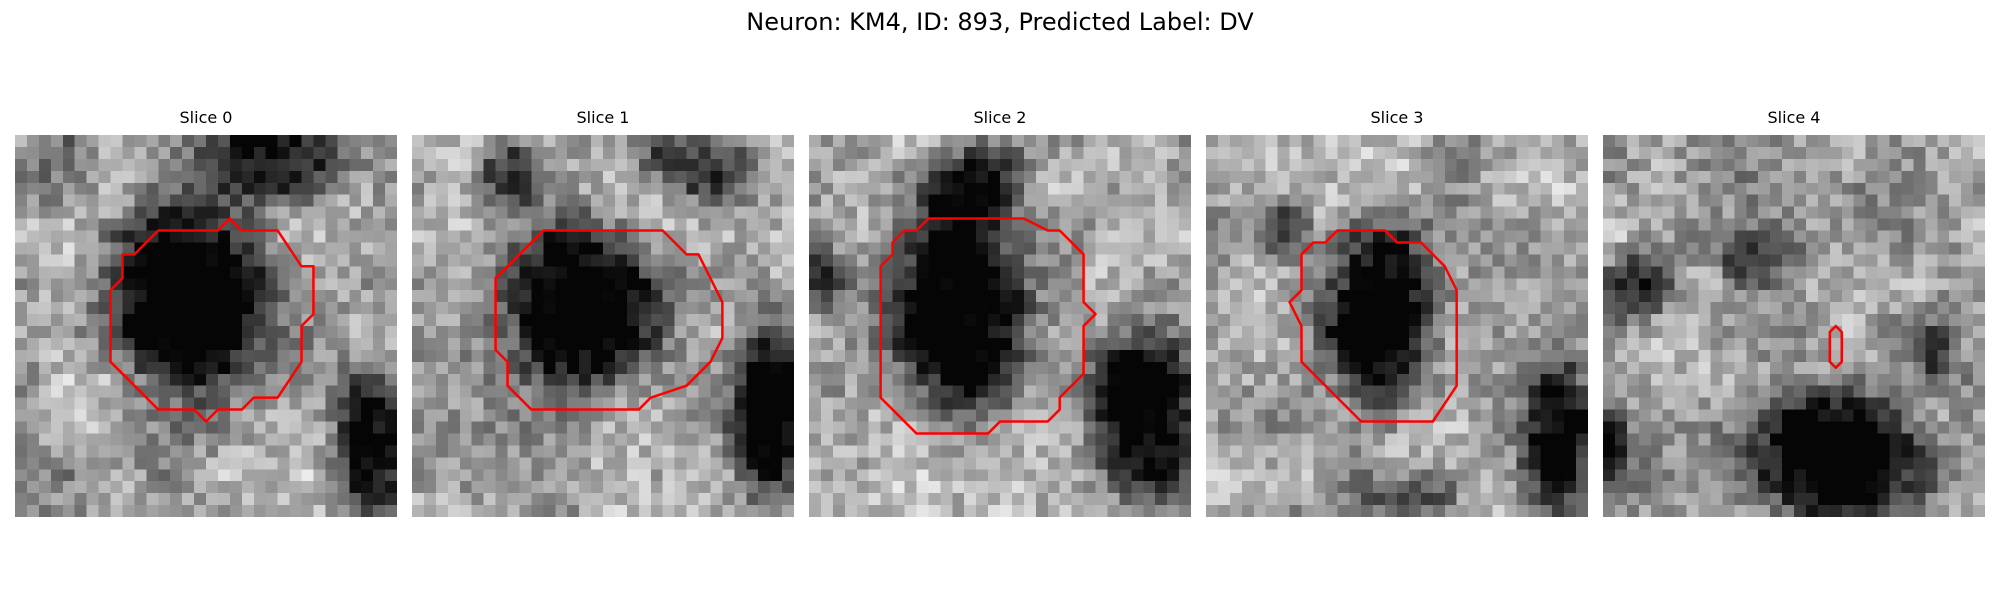 The height and width of the screenshot is (600, 2000). Describe the element at coordinates (603, 117) in the screenshot. I see `slice-title-1: Slice 1` at that location.